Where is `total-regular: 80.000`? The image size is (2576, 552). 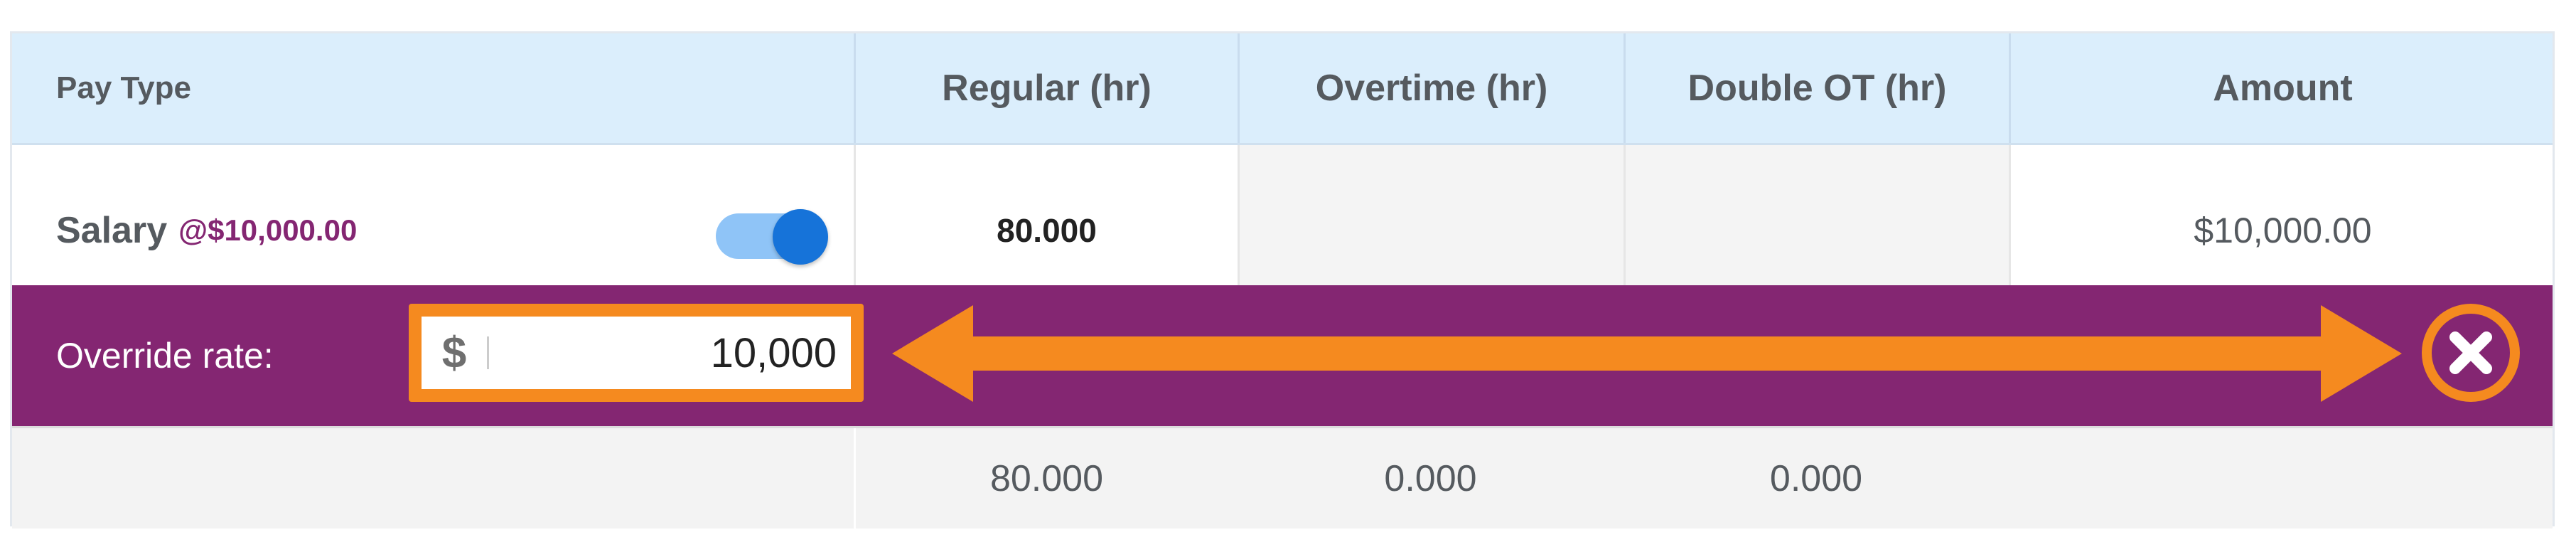 total-regular: 80.000 is located at coordinates (1046, 478).